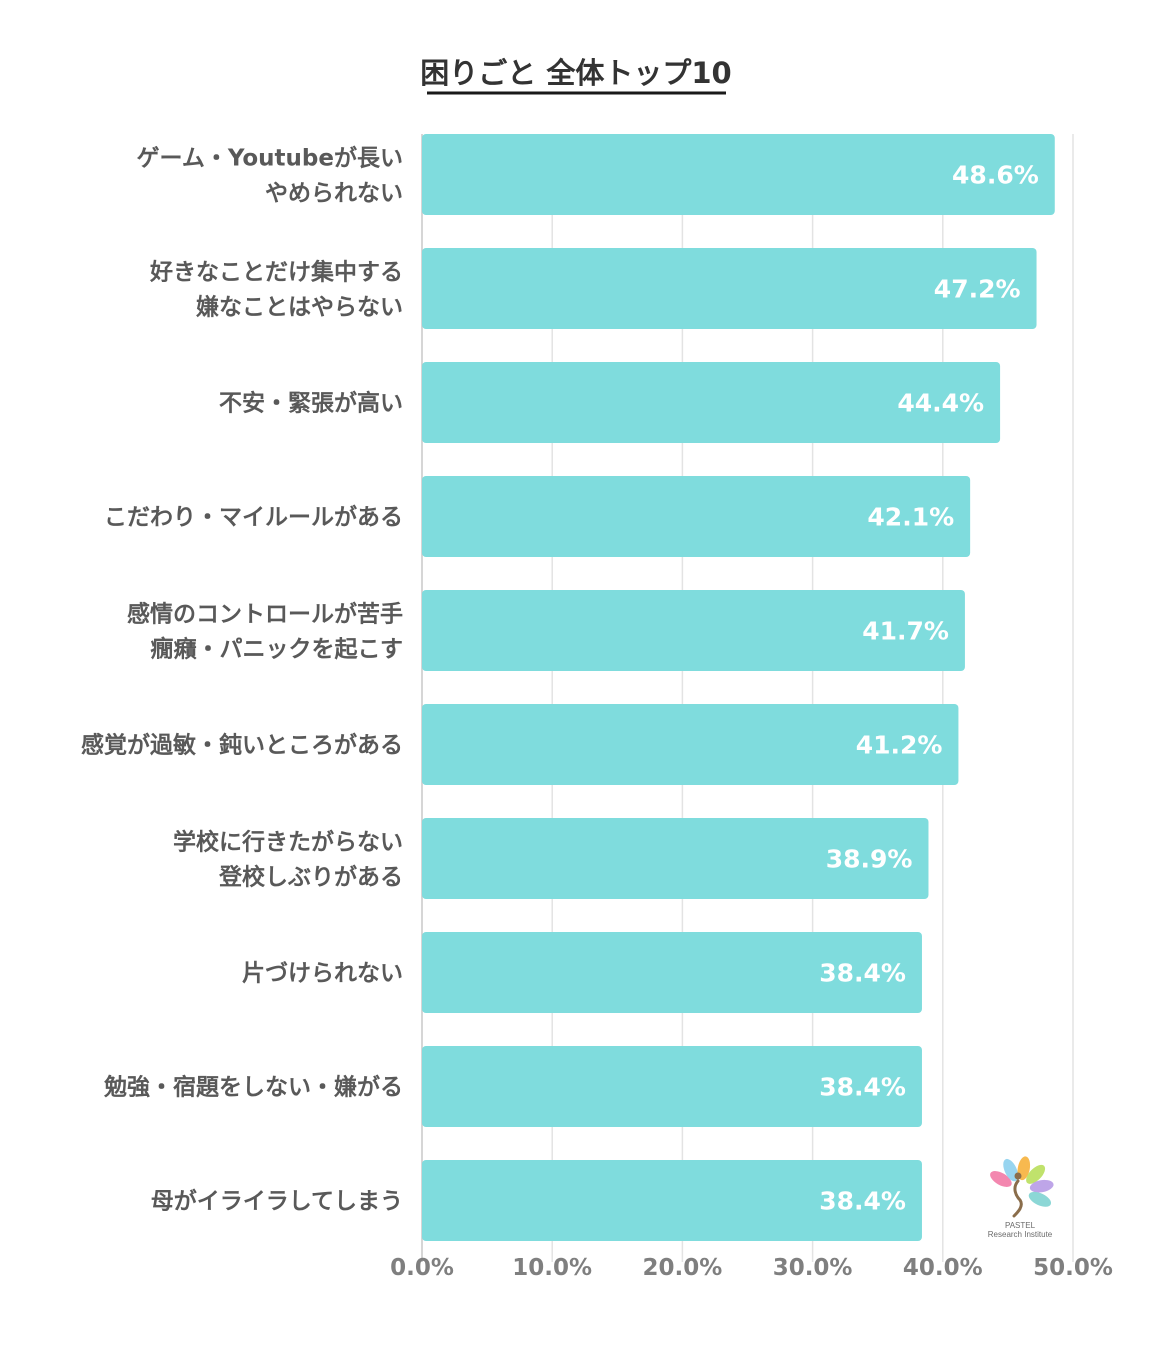 This screenshot has width=1153, height=1350. Describe the element at coordinates (940, 403) in the screenshot. I see `value-label-2: 44.4%` at that location.